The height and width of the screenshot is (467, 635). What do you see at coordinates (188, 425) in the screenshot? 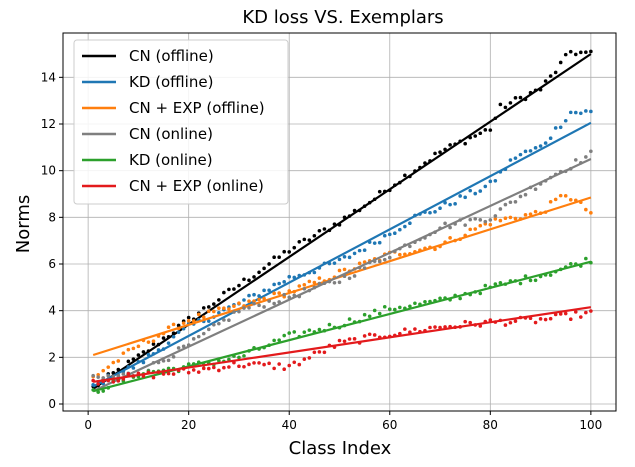
I see `x-tick-label: 20` at bounding box center [188, 425].